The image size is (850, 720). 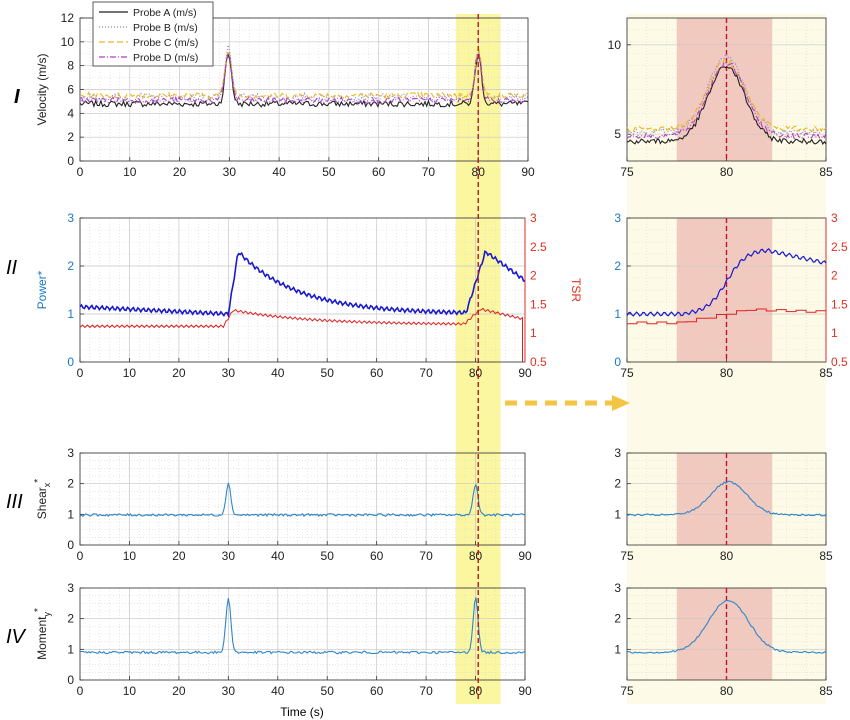 What do you see at coordinates (726, 282) in the screenshot?
I see `zoom-series-line-power` at bounding box center [726, 282].